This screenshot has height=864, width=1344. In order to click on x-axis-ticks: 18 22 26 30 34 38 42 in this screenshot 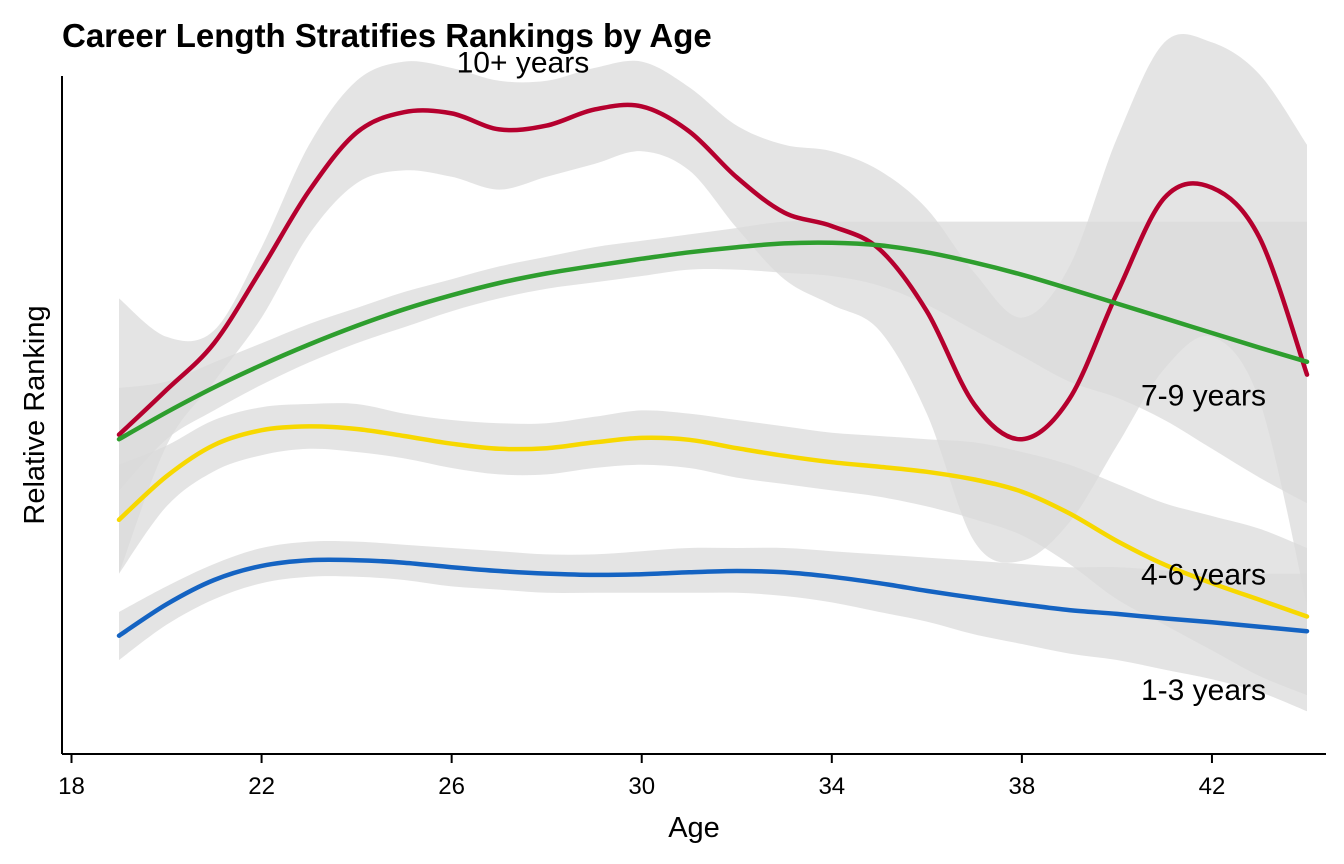, I will do `click(641, 777)`.